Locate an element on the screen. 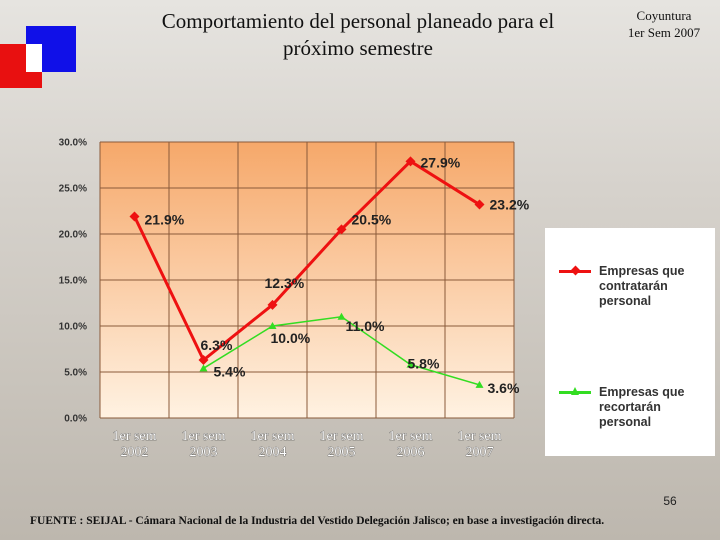 This screenshot has height=540, width=720. legend-hire-line-1: Empresas que is located at coordinates (642, 271).